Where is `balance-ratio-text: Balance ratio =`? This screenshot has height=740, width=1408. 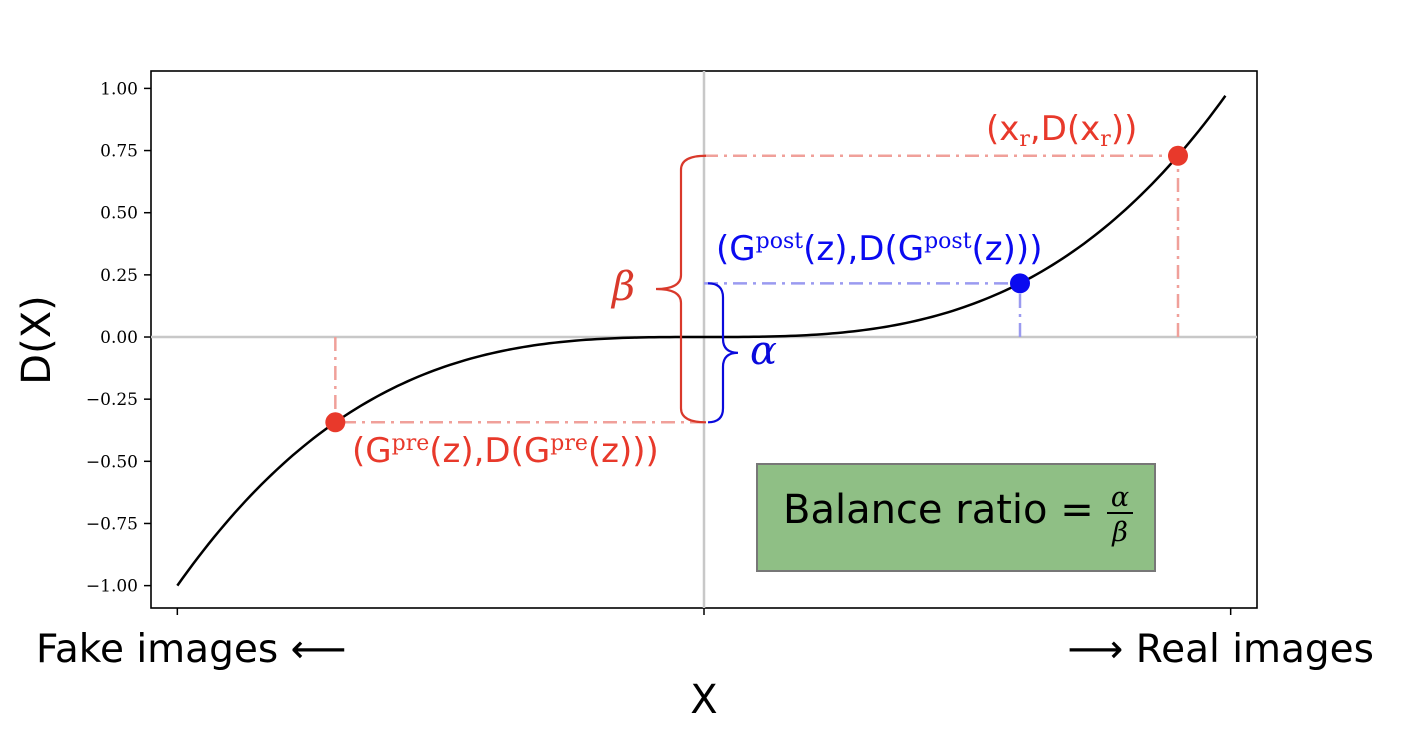 balance-ratio-text: Balance ratio = is located at coordinates (938, 510).